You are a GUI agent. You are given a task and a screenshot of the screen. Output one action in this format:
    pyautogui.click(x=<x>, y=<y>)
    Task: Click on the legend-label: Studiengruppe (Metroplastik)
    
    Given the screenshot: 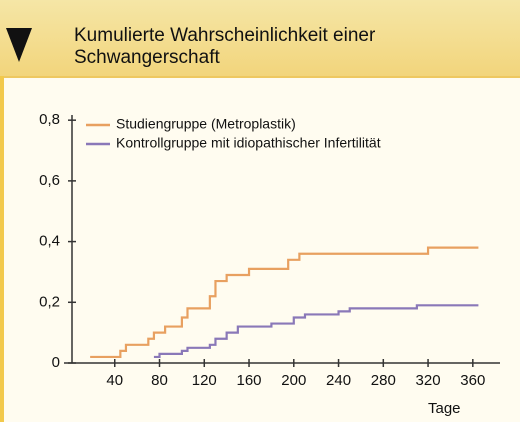 What is the action you would take?
    pyautogui.click(x=206, y=124)
    